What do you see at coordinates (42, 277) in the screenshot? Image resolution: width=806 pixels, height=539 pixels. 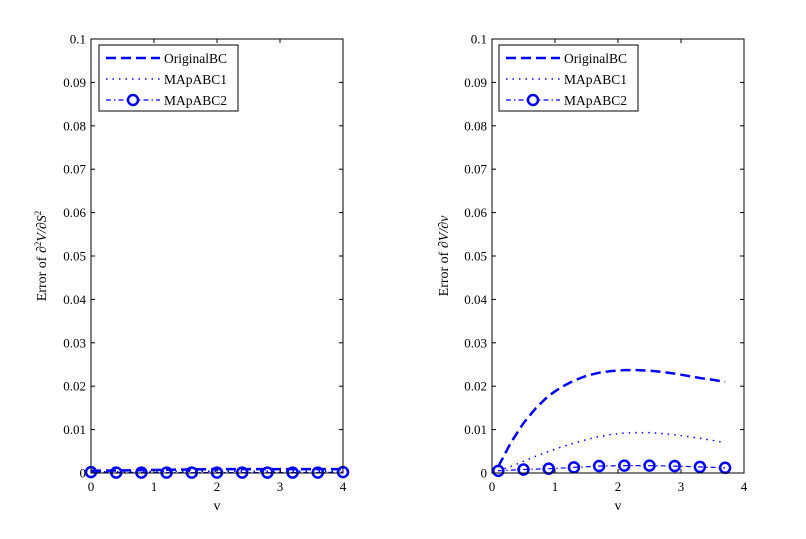 I see `left-y-axis-label-prefix: Error of` at bounding box center [42, 277].